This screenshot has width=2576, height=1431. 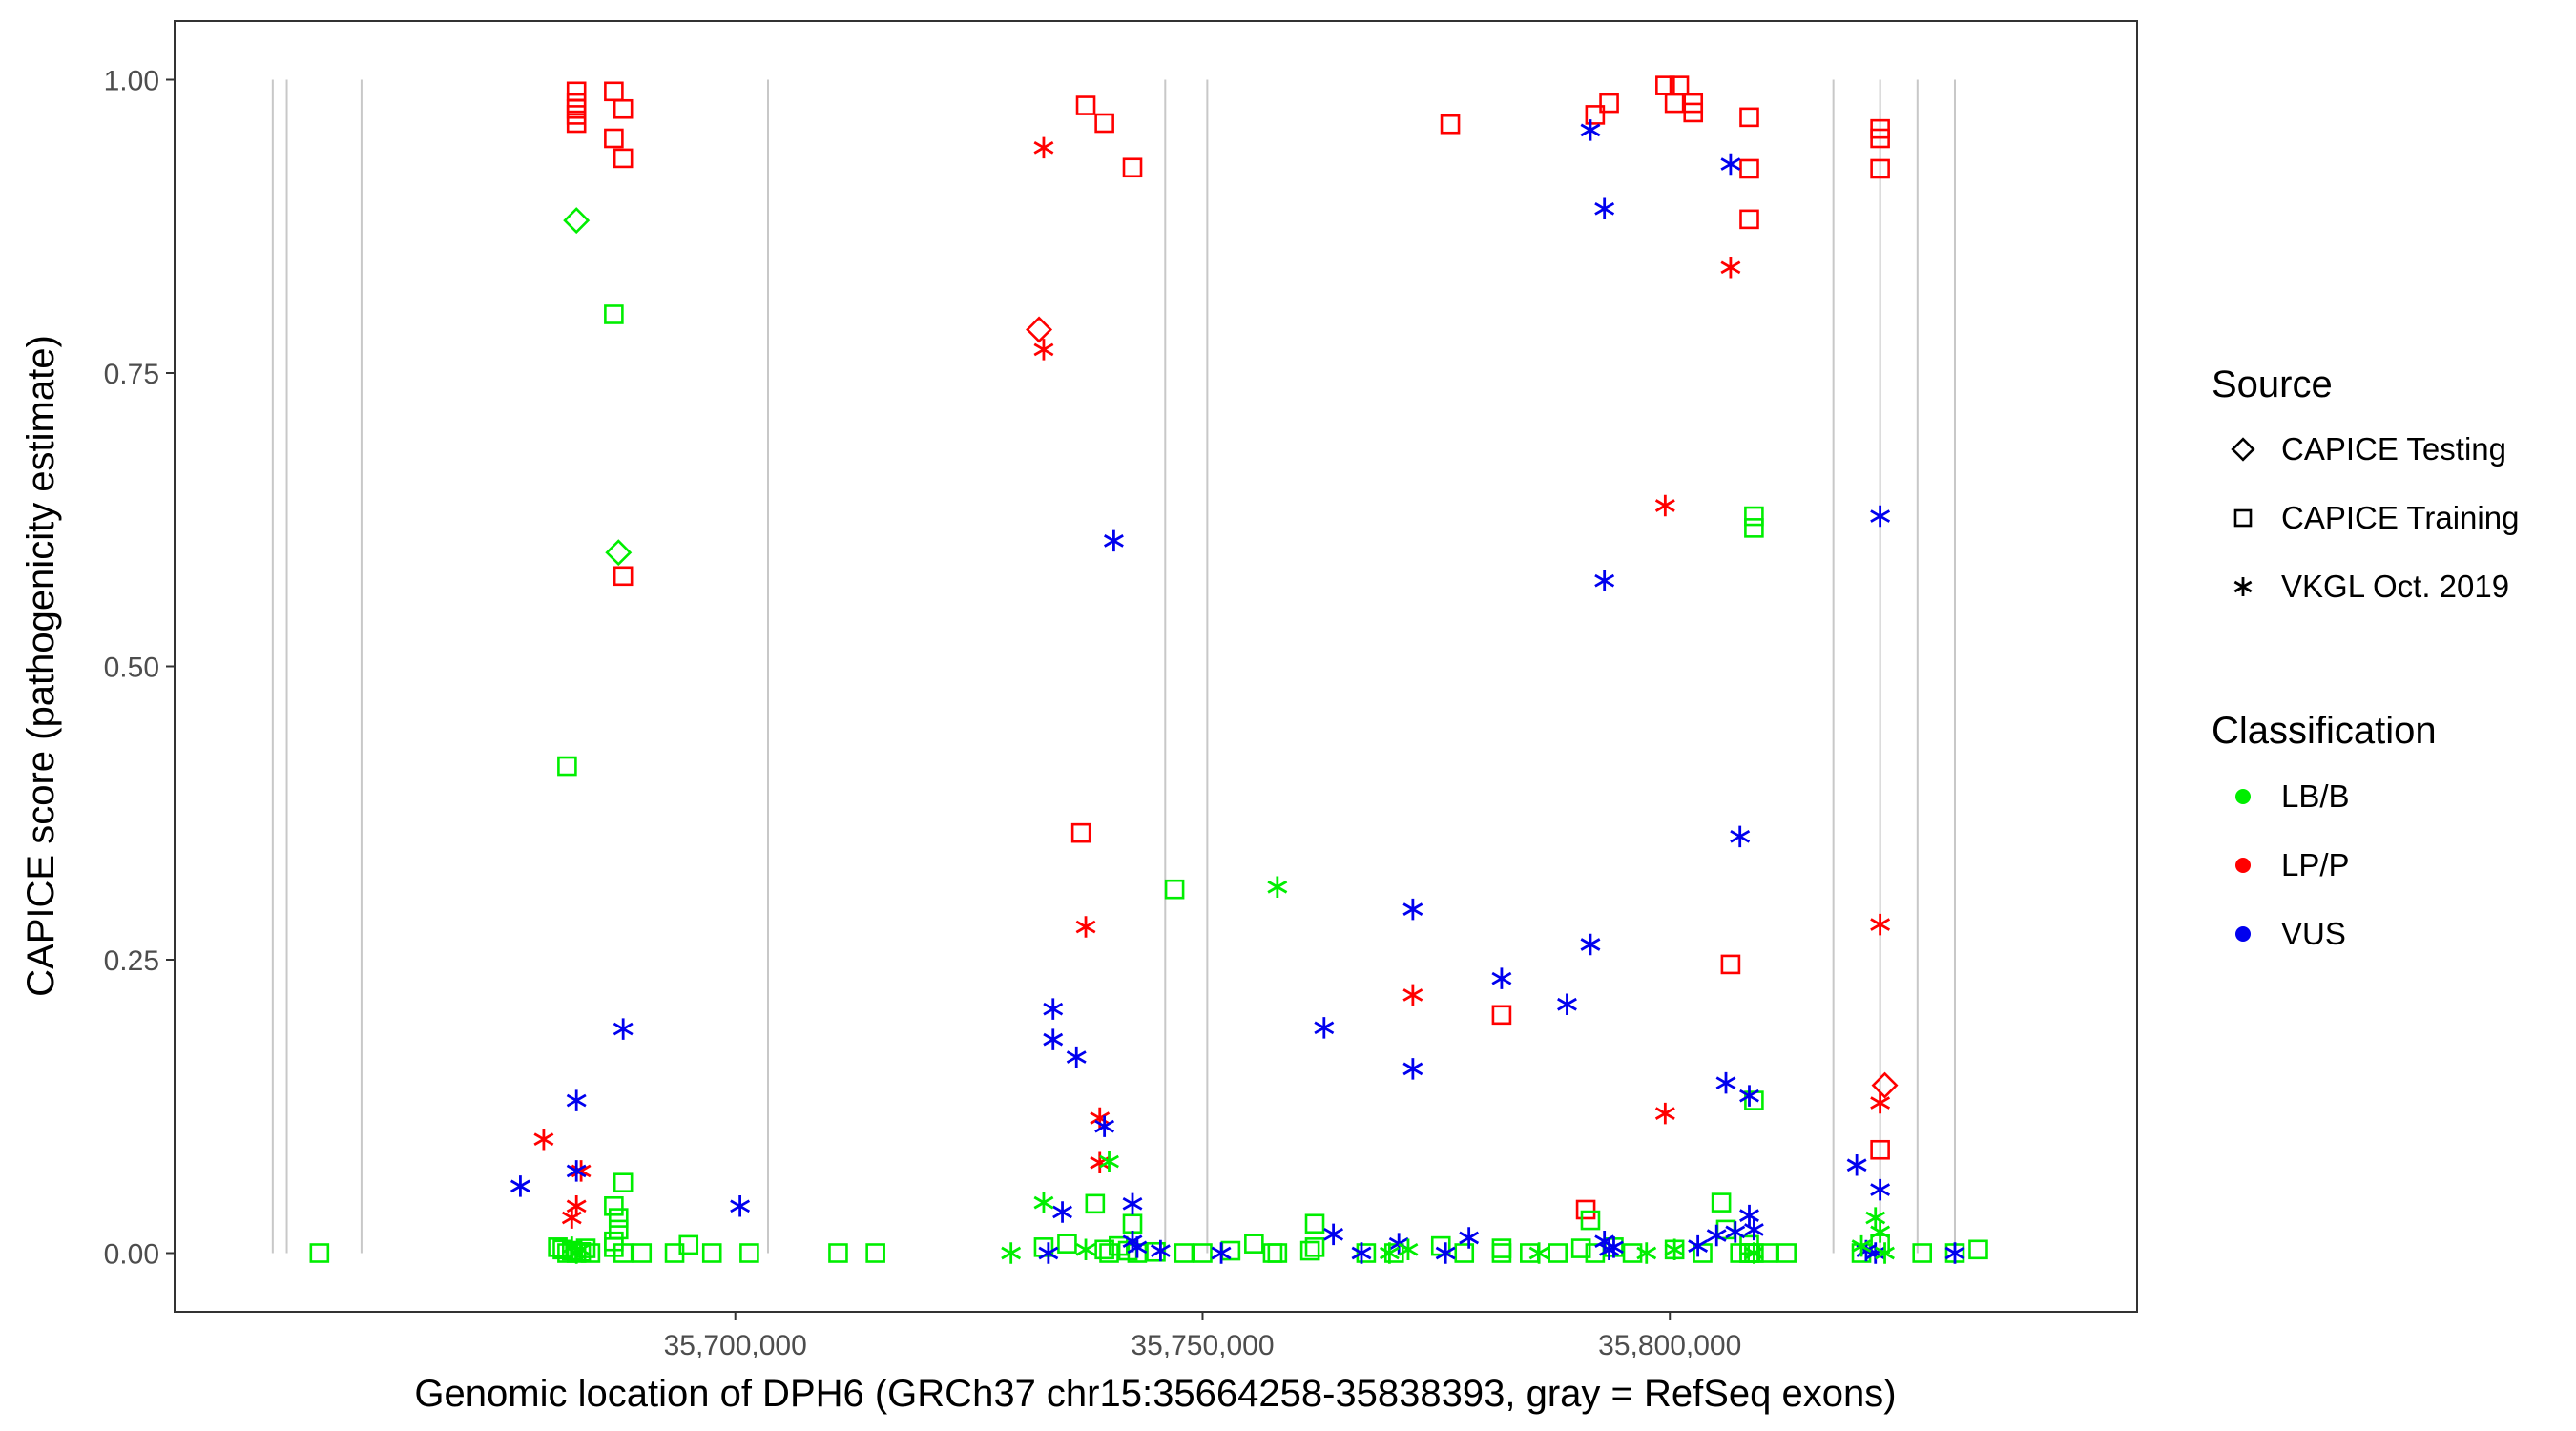 What do you see at coordinates (131, 1255) in the screenshot?
I see `y-tick-label: 0.00` at bounding box center [131, 1255].